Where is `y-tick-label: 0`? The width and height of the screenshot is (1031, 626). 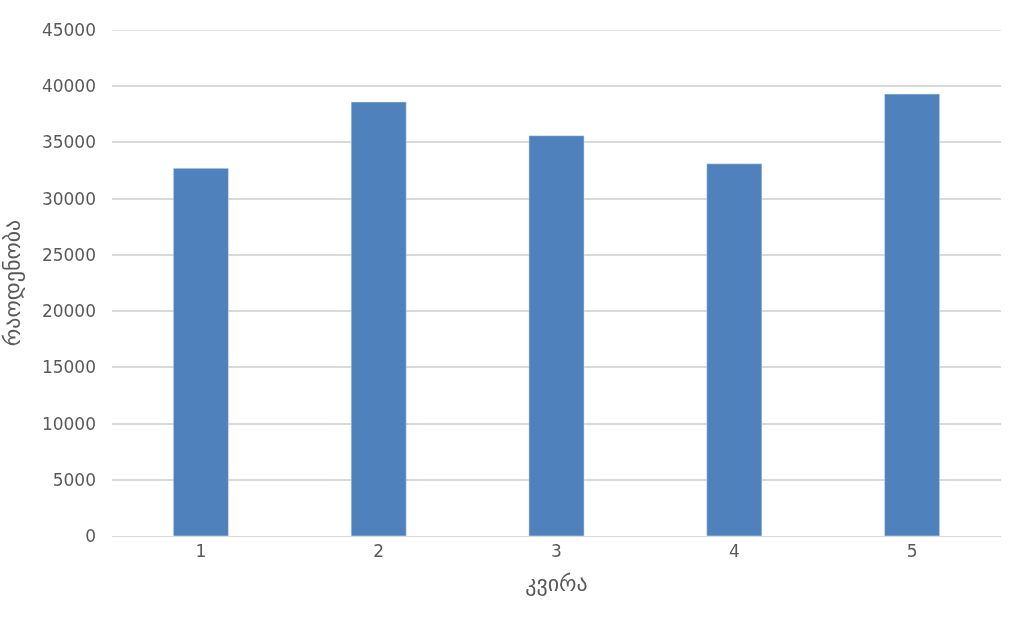
y-tick-label: 0 is located at coordinates (90, 535).